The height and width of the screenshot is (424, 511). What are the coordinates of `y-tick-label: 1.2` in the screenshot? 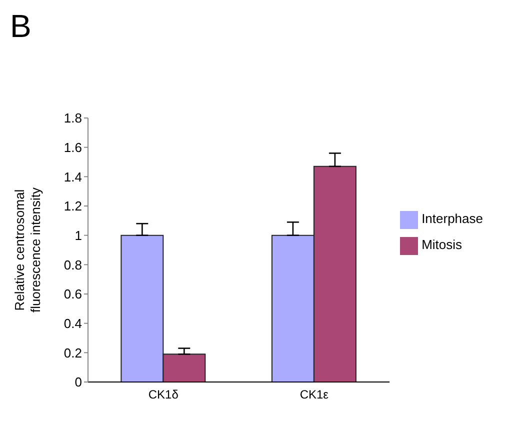 It's located at (73, 206).